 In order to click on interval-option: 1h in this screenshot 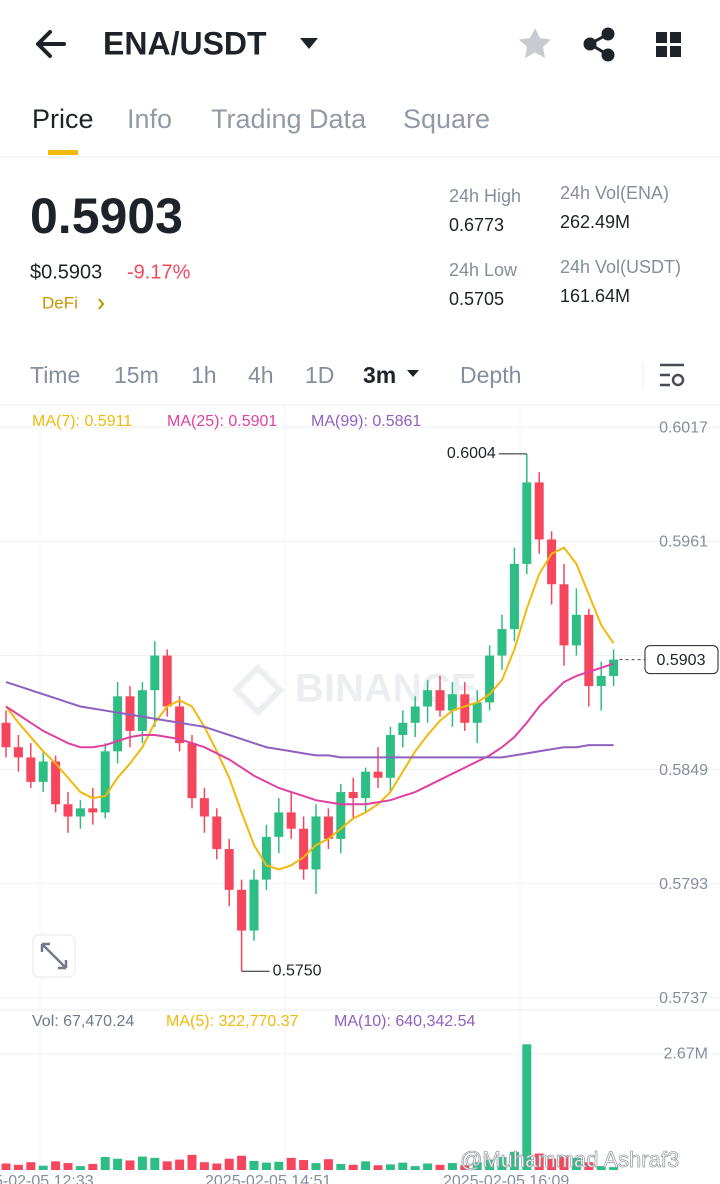, I will do `click(204, 375)`.